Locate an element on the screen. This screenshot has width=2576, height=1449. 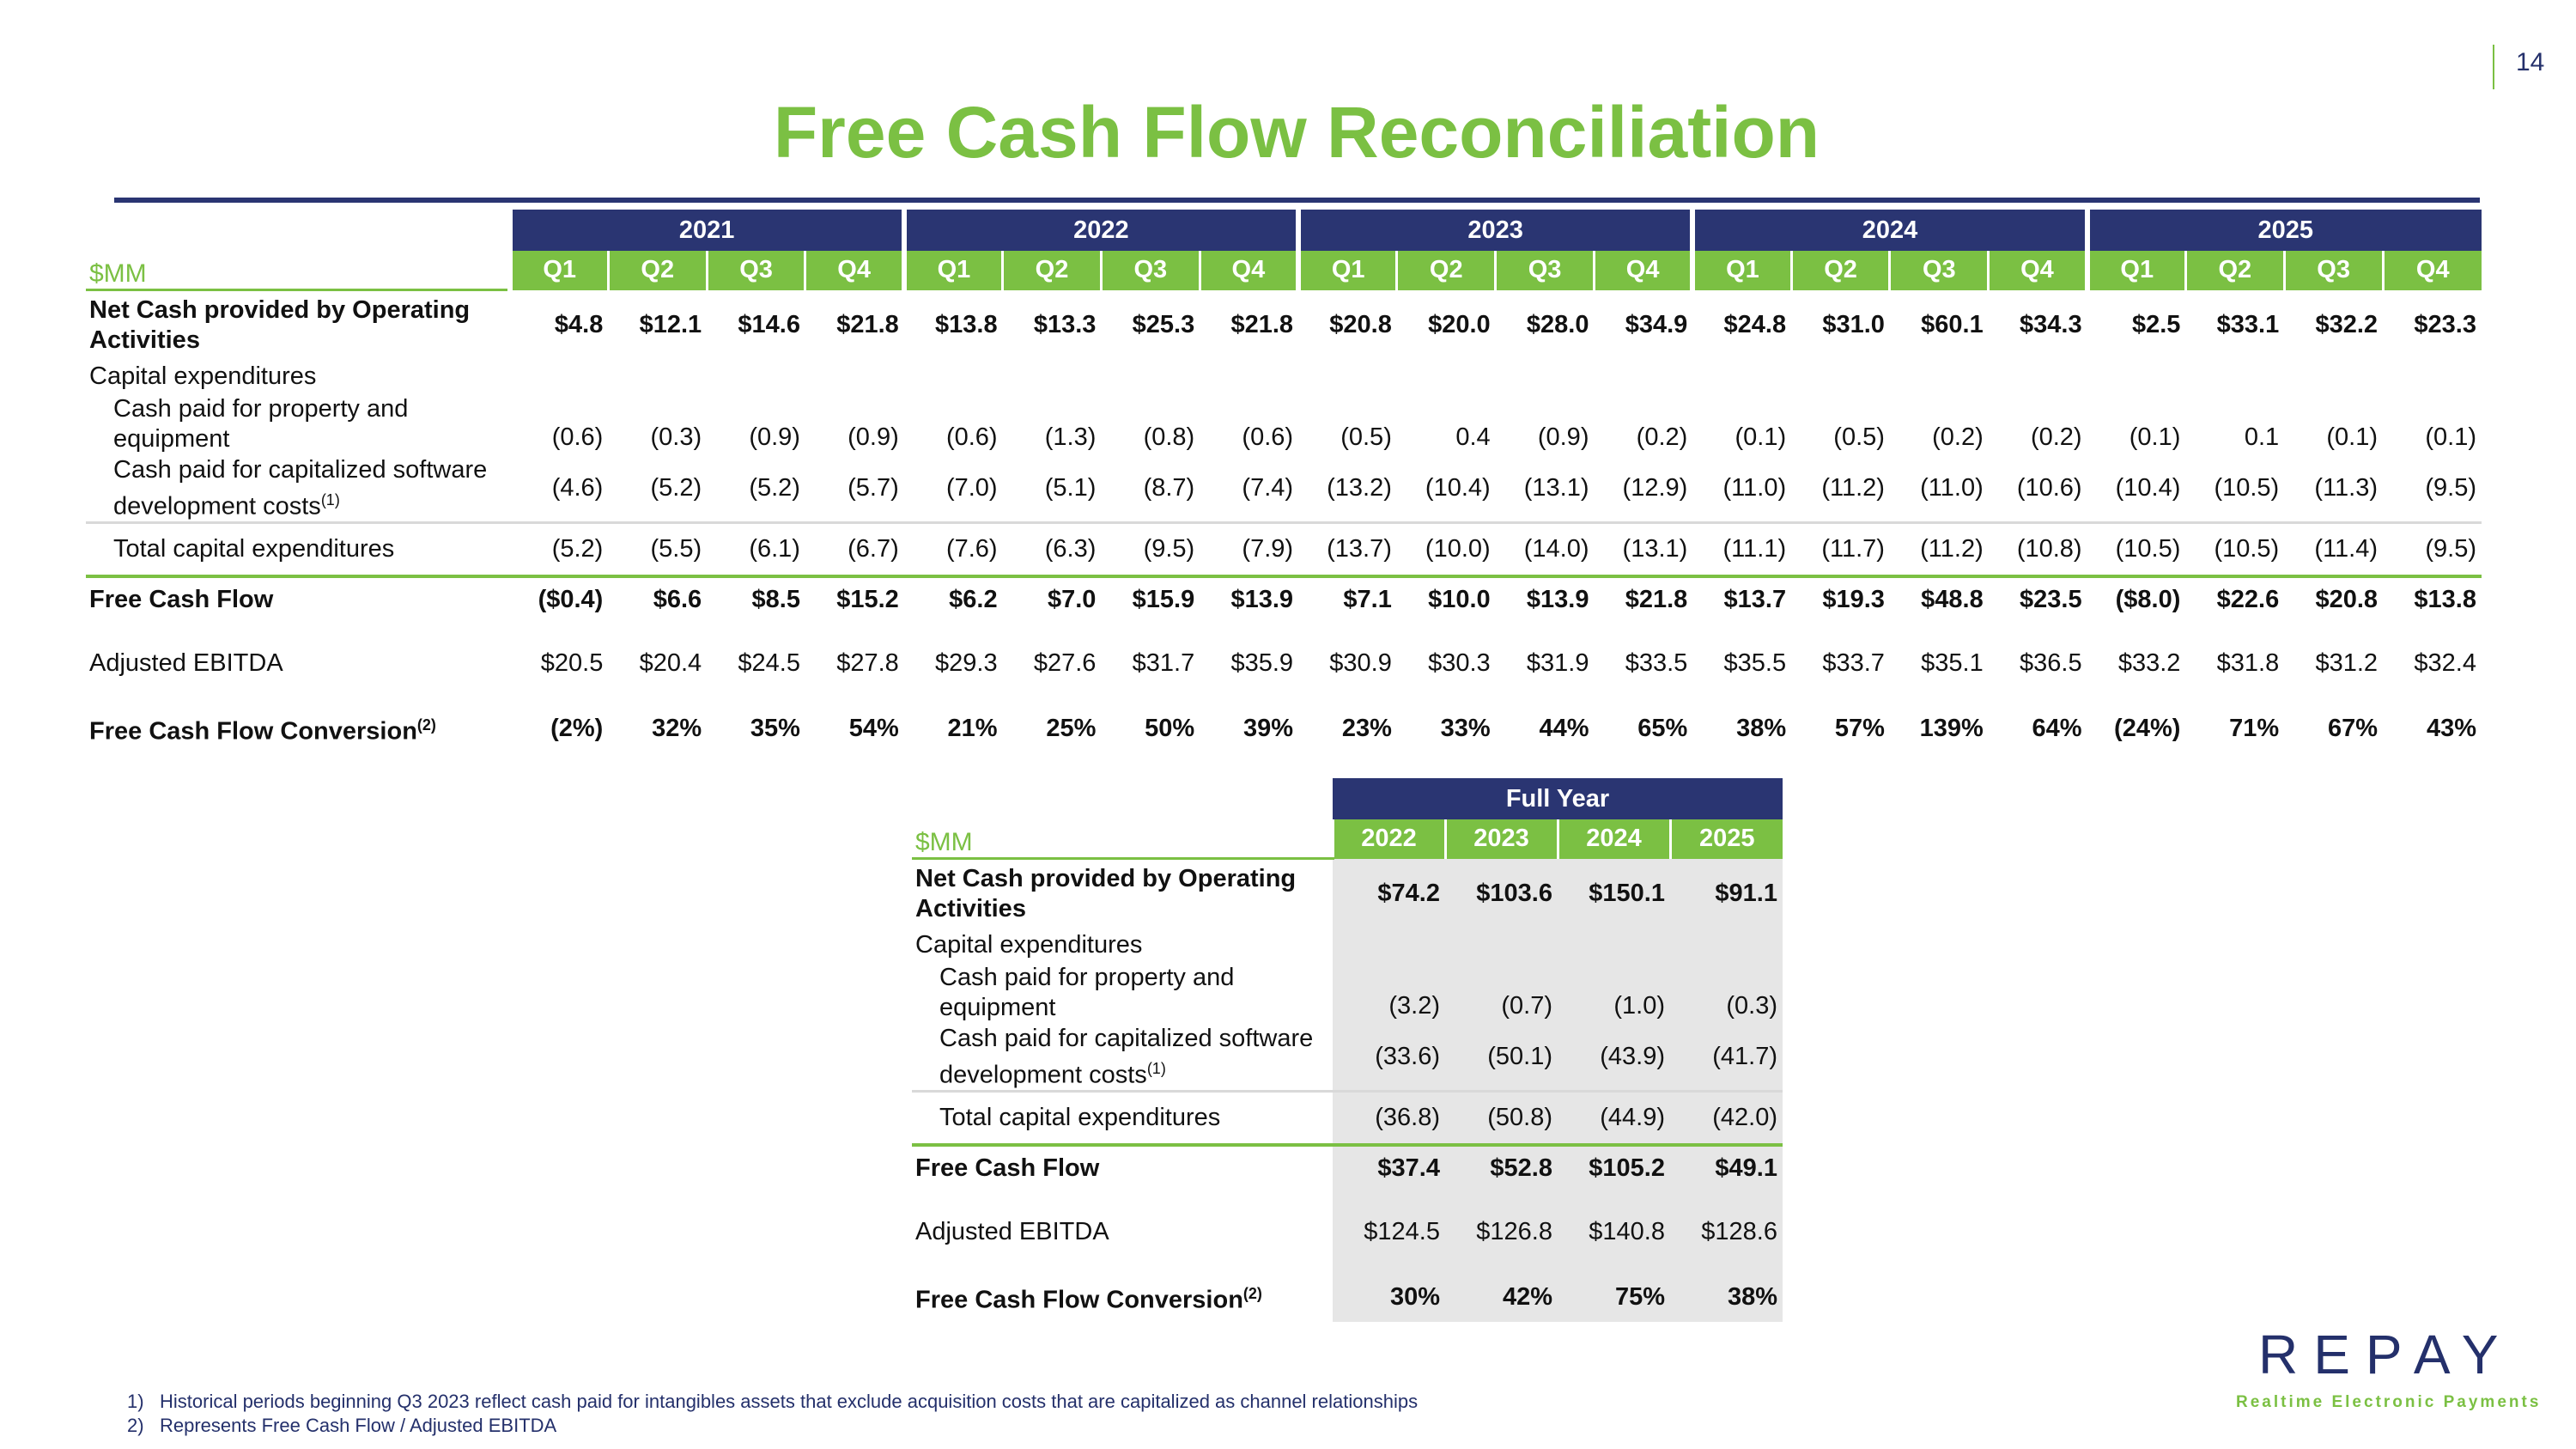
quarter-header: Q4 is located at coordinates (1642, 270).